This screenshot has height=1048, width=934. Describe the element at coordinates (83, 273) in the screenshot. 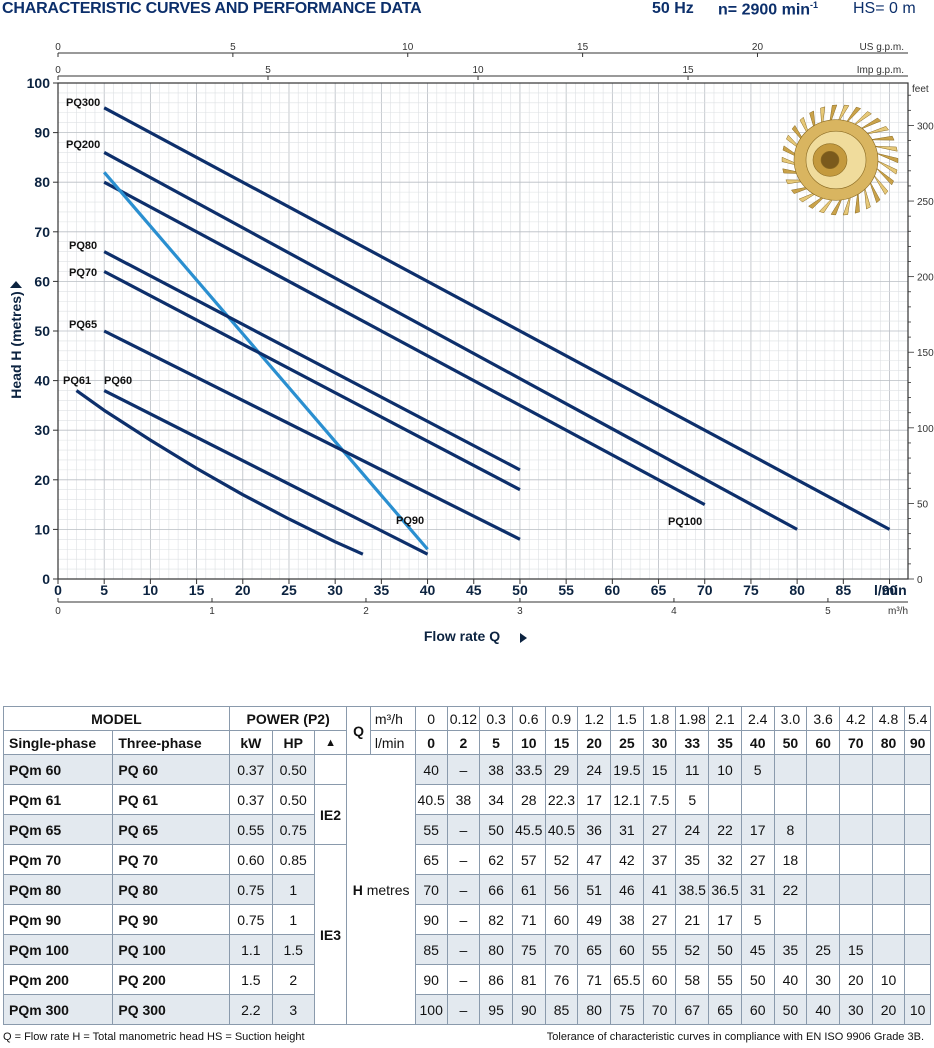

I see `series-label-pq70: PQ70` at that location.